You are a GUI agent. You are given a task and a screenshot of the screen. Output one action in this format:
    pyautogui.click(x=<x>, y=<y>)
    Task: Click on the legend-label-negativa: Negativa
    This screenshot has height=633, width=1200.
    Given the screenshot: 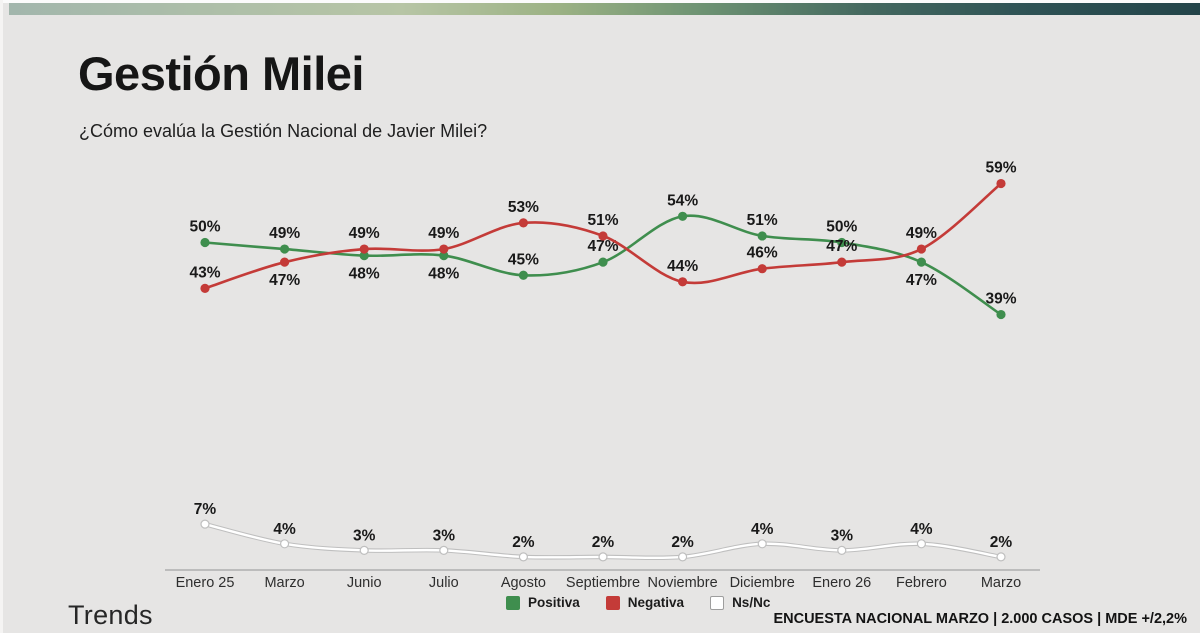 What is the action you would take?
    pyautogui.click(x=656, y=602)
    